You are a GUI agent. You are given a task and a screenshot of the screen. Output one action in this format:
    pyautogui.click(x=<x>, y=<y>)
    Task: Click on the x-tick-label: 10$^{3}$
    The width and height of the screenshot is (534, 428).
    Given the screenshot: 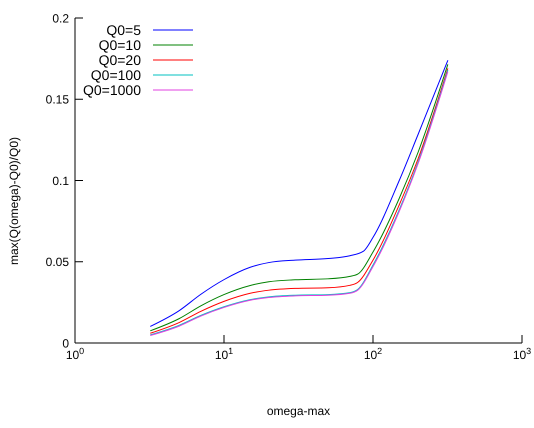 What is the action you would take?
    pyautogui.click(x=522, y=354)
    